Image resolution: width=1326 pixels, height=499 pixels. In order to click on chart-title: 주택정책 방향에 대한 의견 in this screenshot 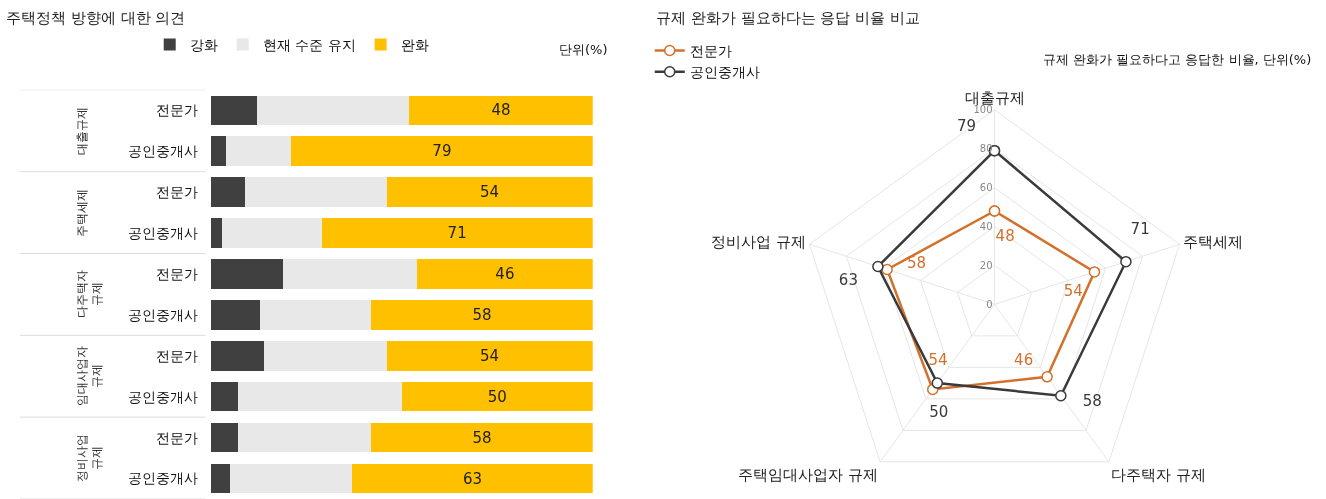, I will do `click(96, 18)`.